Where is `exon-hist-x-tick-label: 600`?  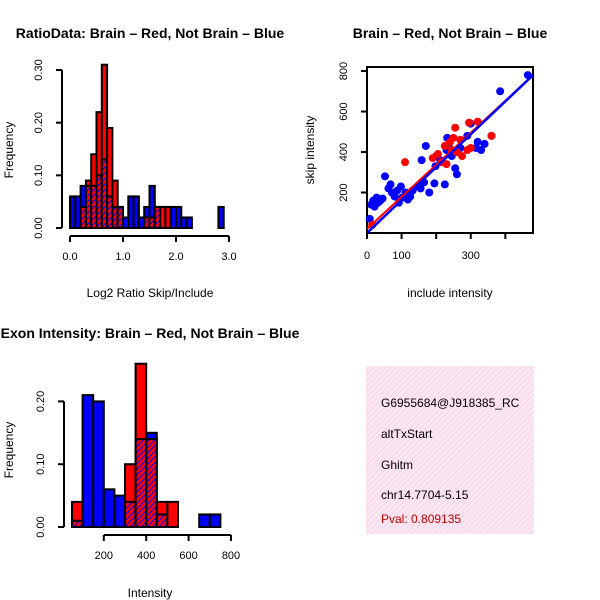 exon-hist-x-tick-label: 600 is located at coordinates (188, 556).